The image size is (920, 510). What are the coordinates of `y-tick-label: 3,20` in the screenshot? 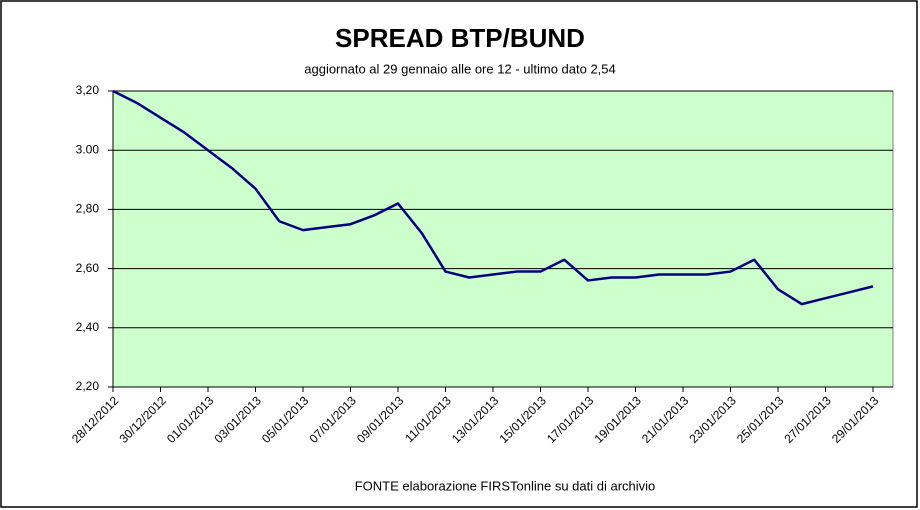 It's located at (88, 90).